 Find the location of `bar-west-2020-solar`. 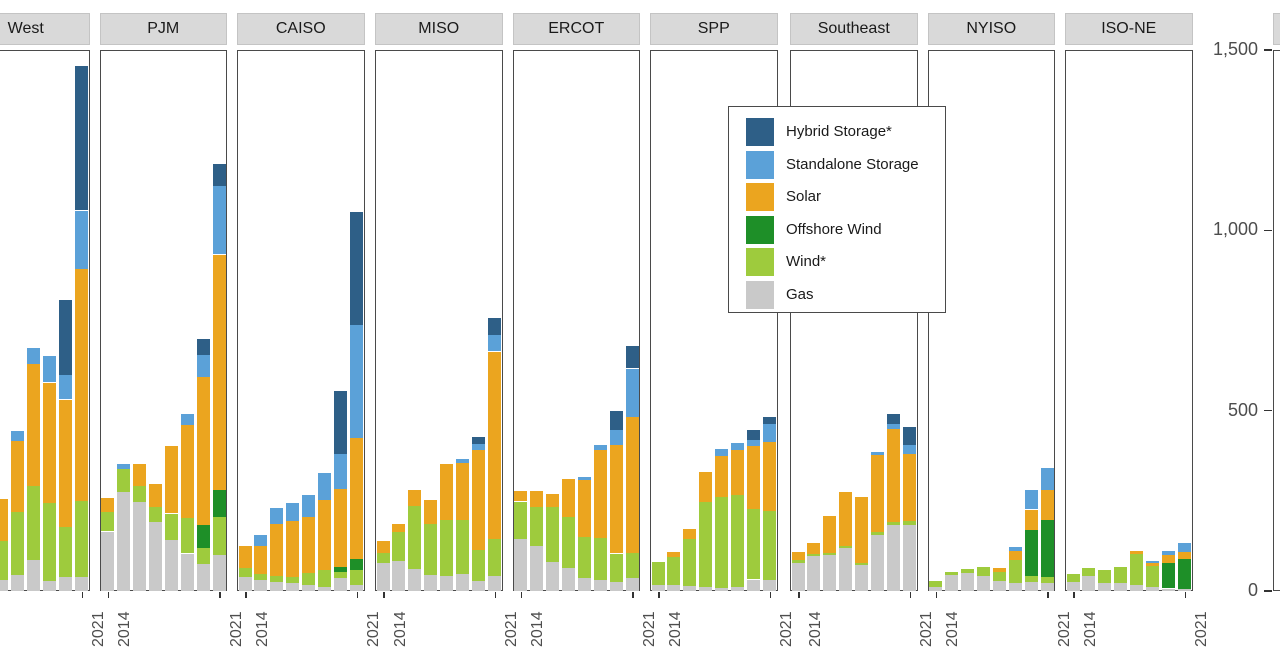

bar-west-2020-solar is located at coordinates (66, 463).